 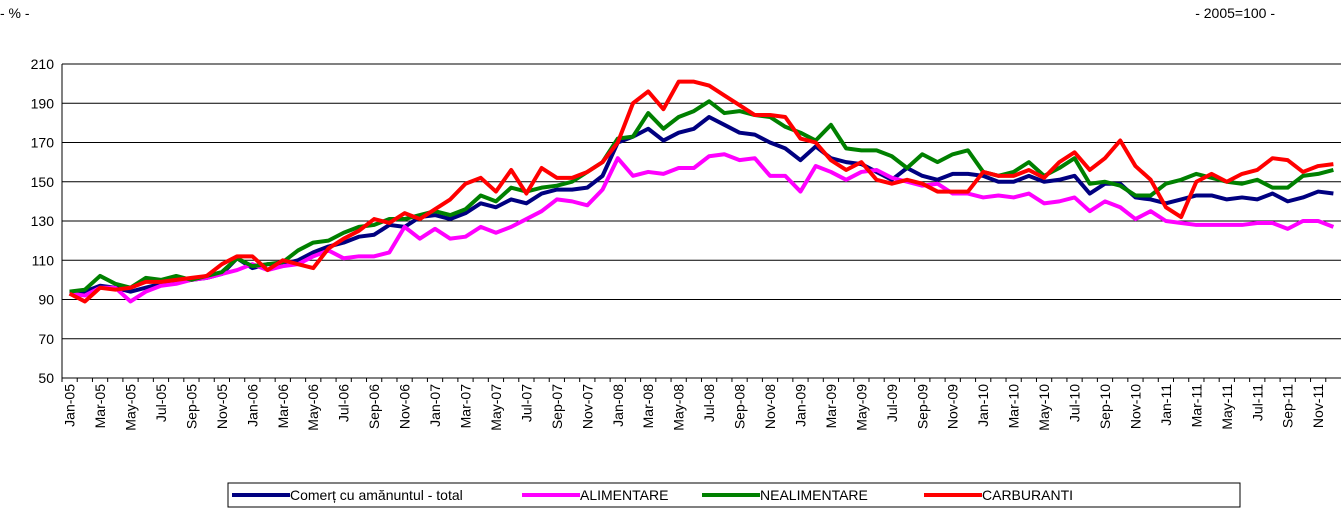 What do you see at coordinates (557, 406) in the screenshot?
I see `x-tick-label: Sep-07` at bounding box center [557, 406].